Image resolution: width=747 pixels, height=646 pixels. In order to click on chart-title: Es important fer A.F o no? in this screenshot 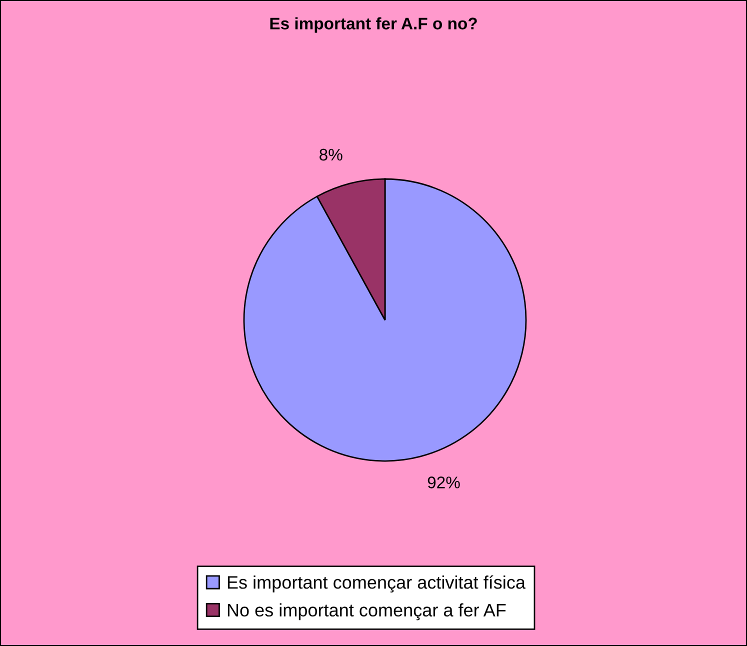, I will do `click(373, 25)`.